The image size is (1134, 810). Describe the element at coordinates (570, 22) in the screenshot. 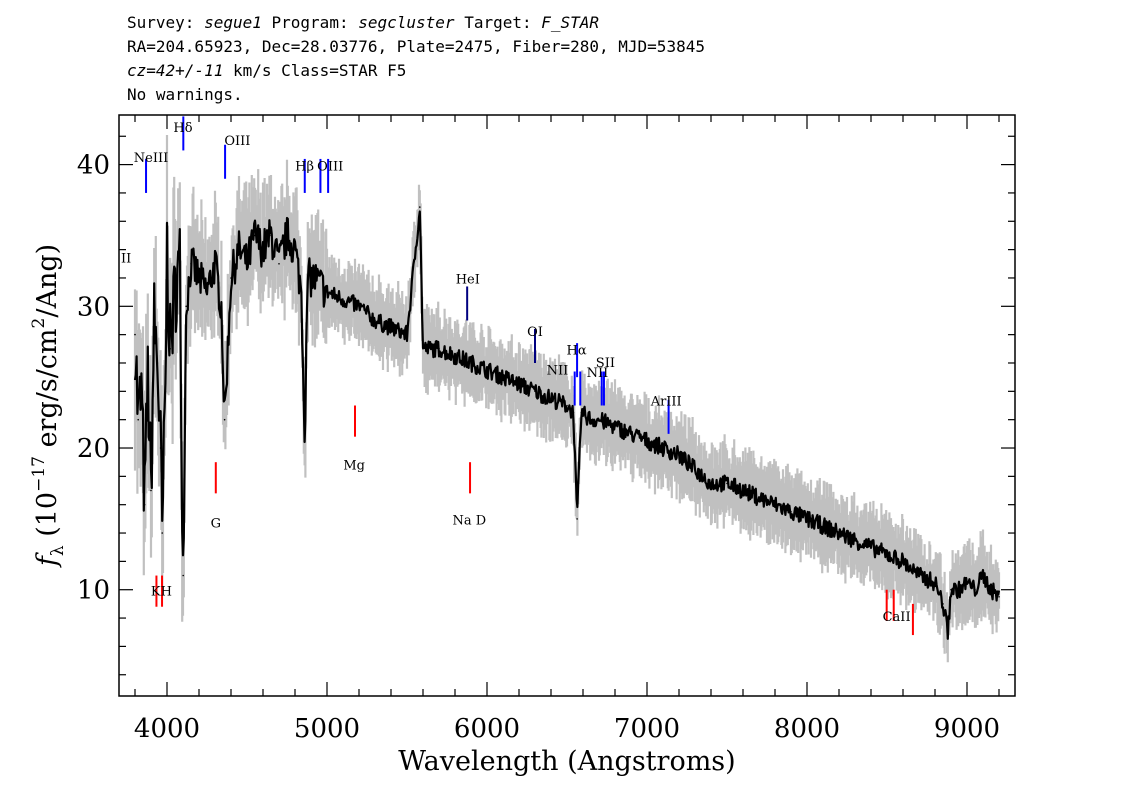

I see `target-value: F_STAR` at that location.